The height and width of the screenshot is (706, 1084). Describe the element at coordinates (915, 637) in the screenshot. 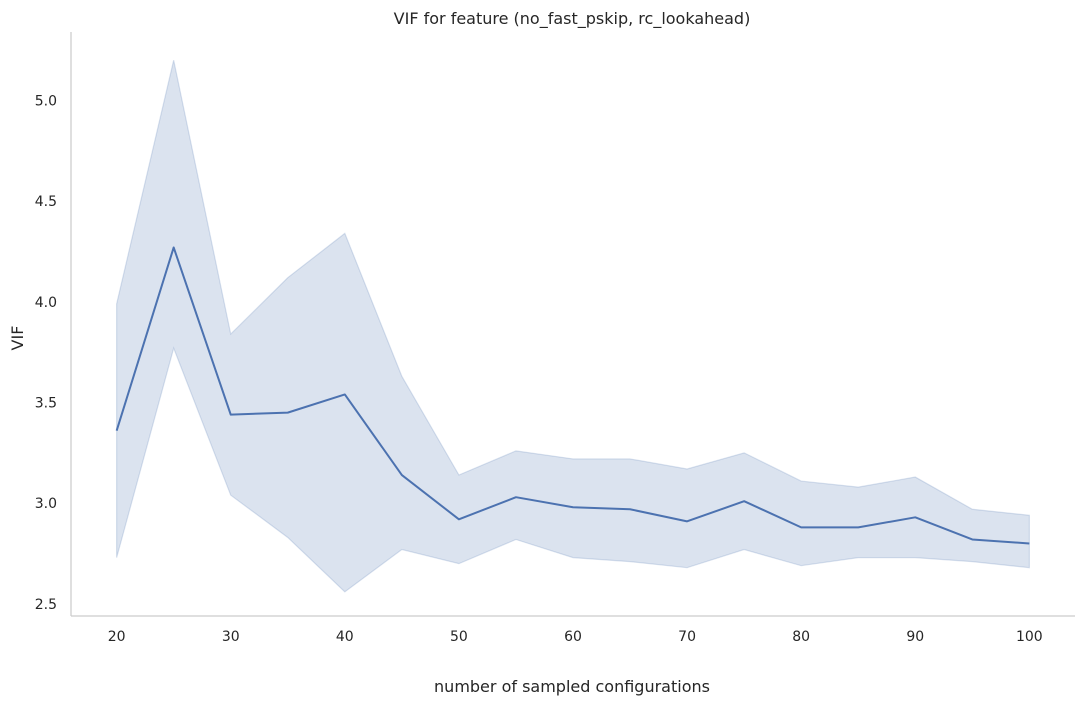

I see `x-tick-label: 90` at that location.